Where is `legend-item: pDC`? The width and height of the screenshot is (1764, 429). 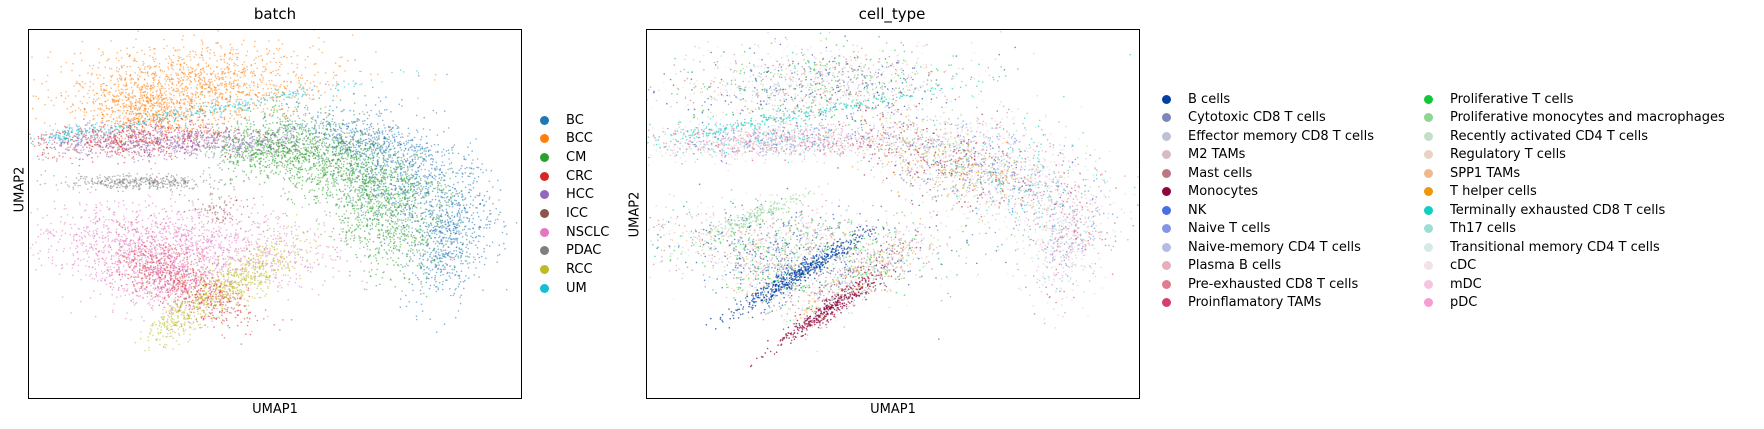 legend-item: pDC is located at coordinates (1450, 303).